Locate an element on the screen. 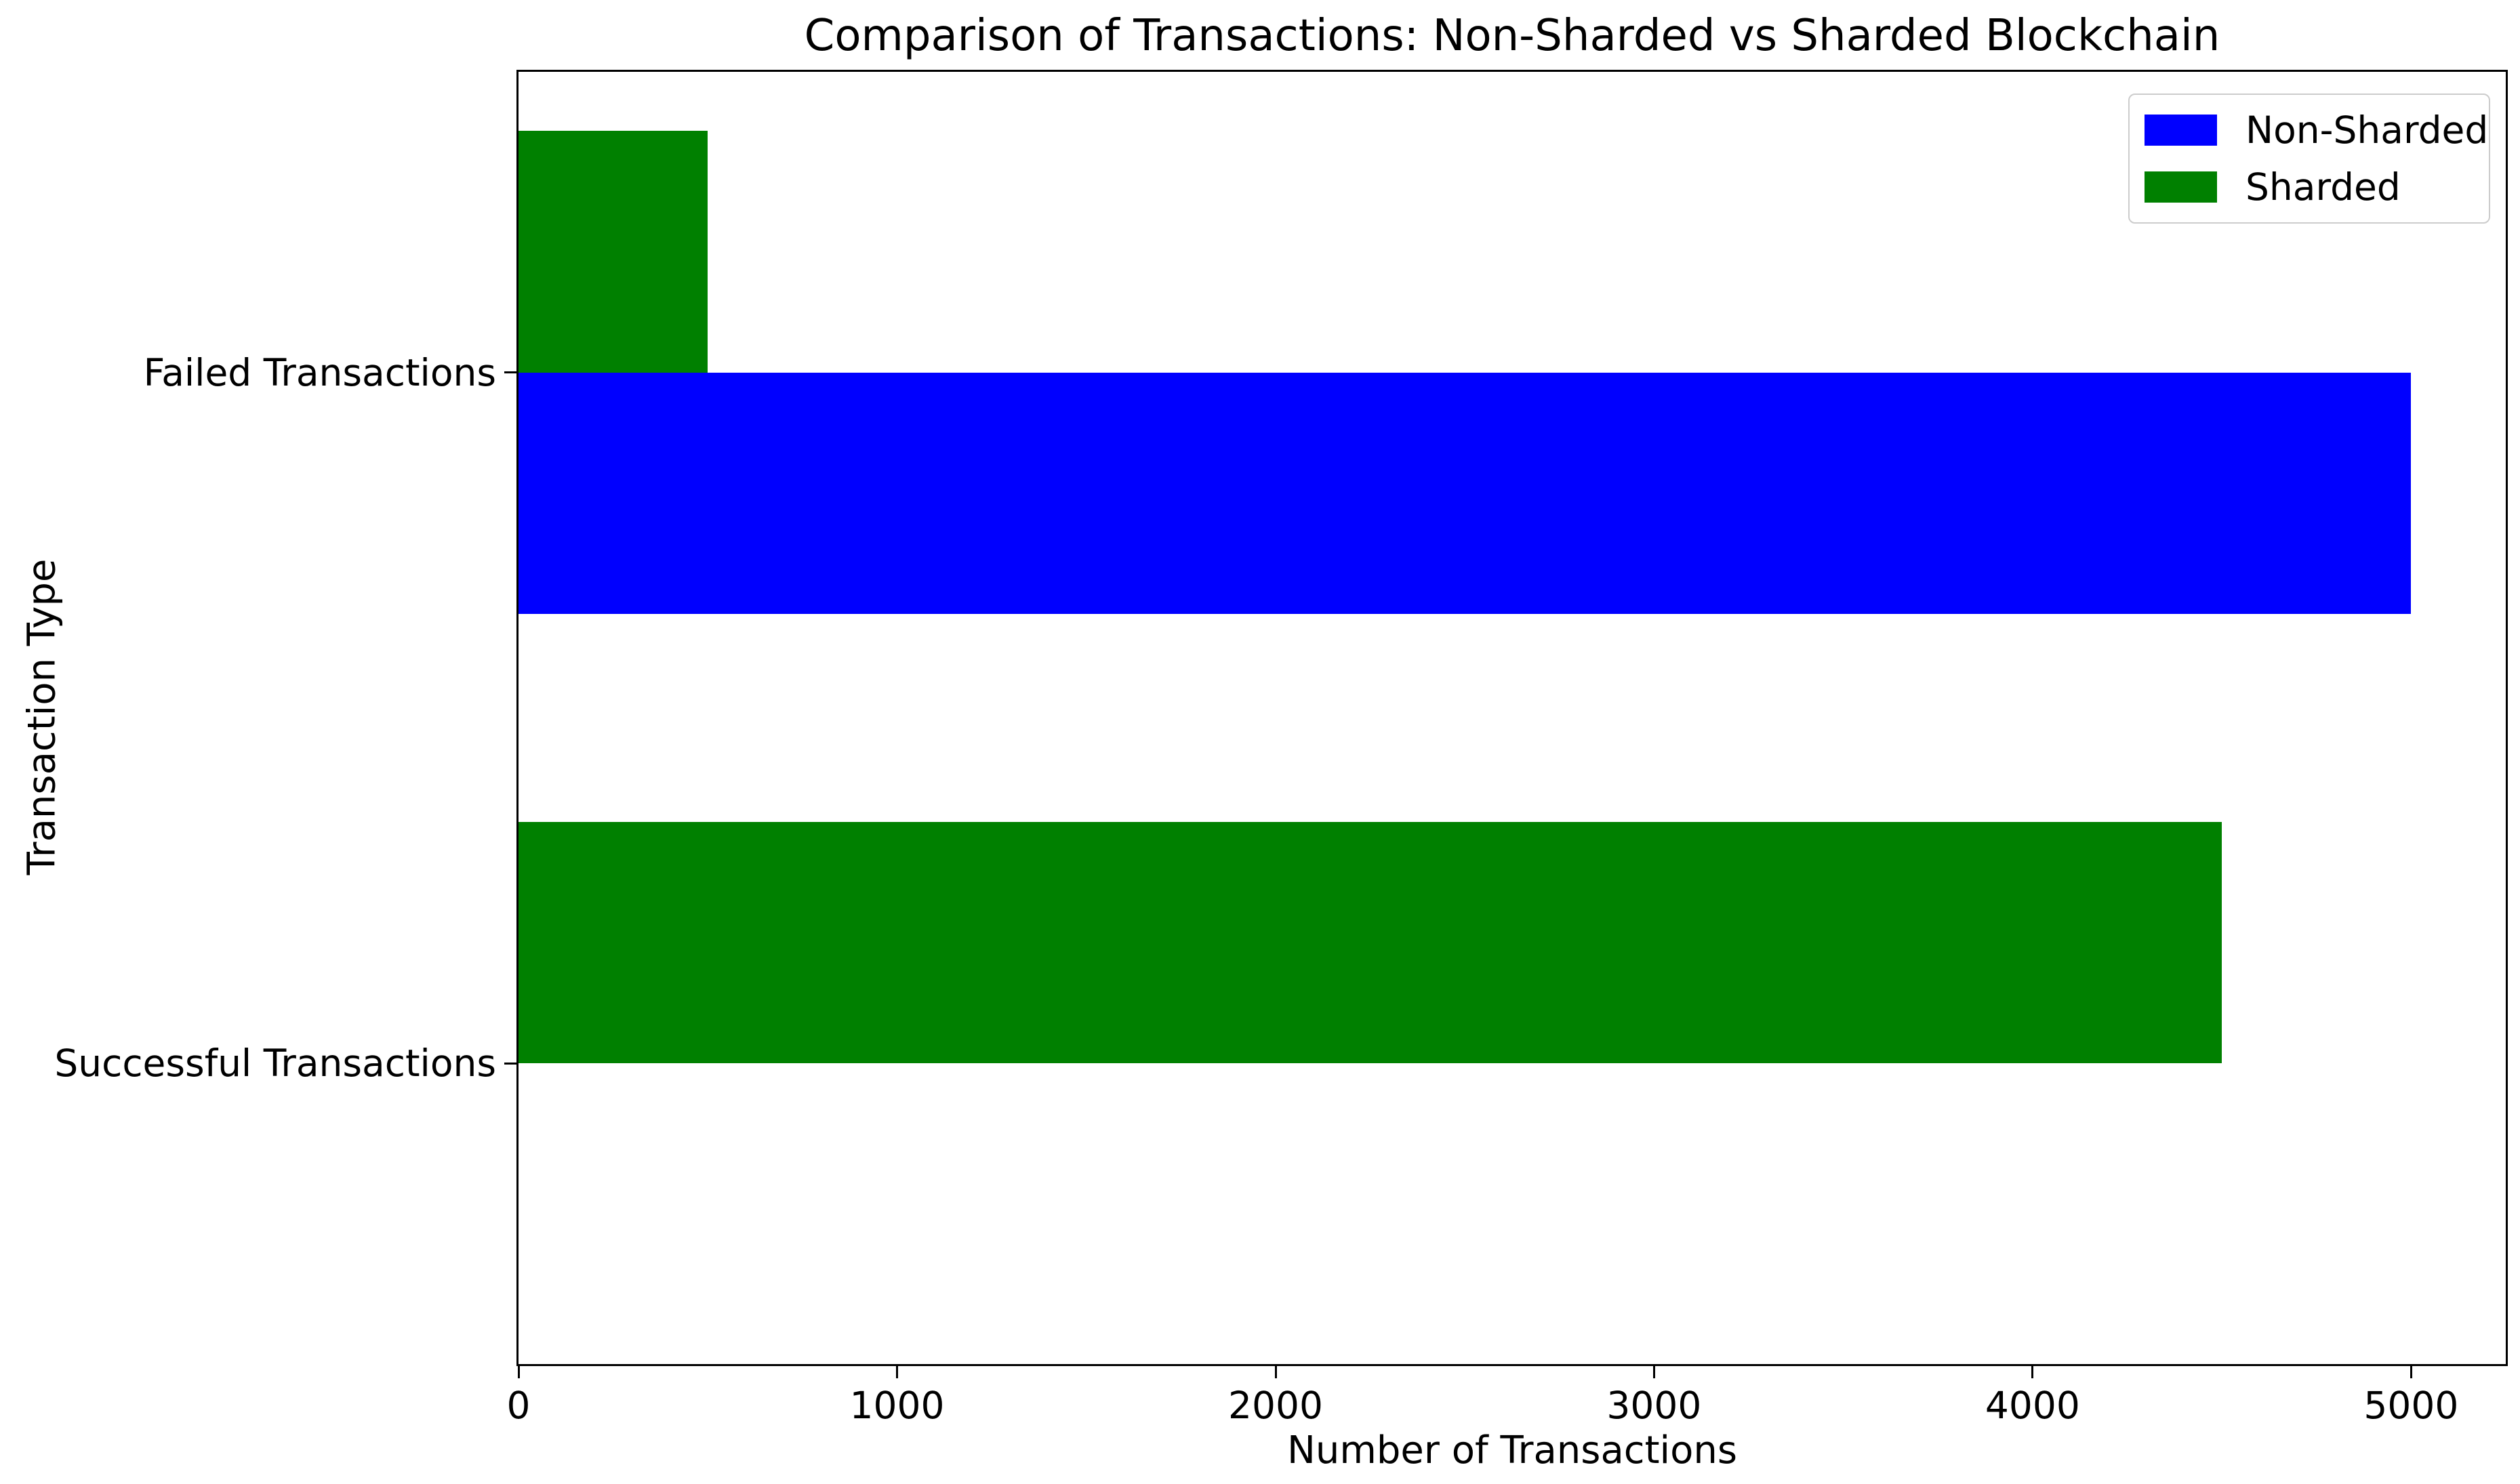 The height and width of the screenshot is (1484, 2520). y-tick-label: Successful Transactions is located at coordinates (275, 1064).